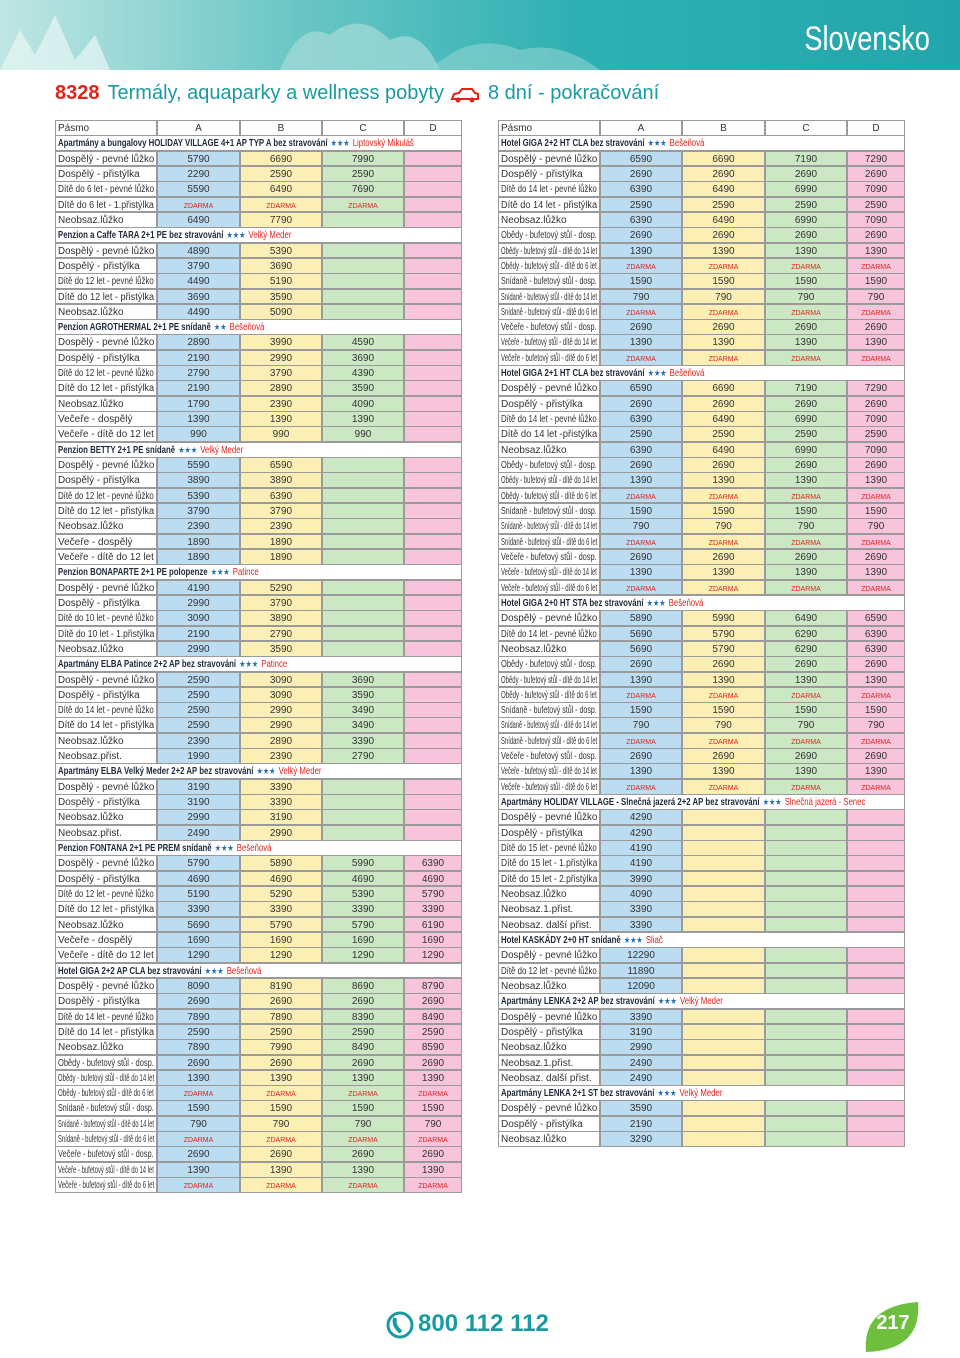 The image size is (960, 1358). What do you see at coordinates (363, 159) in the screenshot?
I see `price: 7990` at bounding box center [363, 159].